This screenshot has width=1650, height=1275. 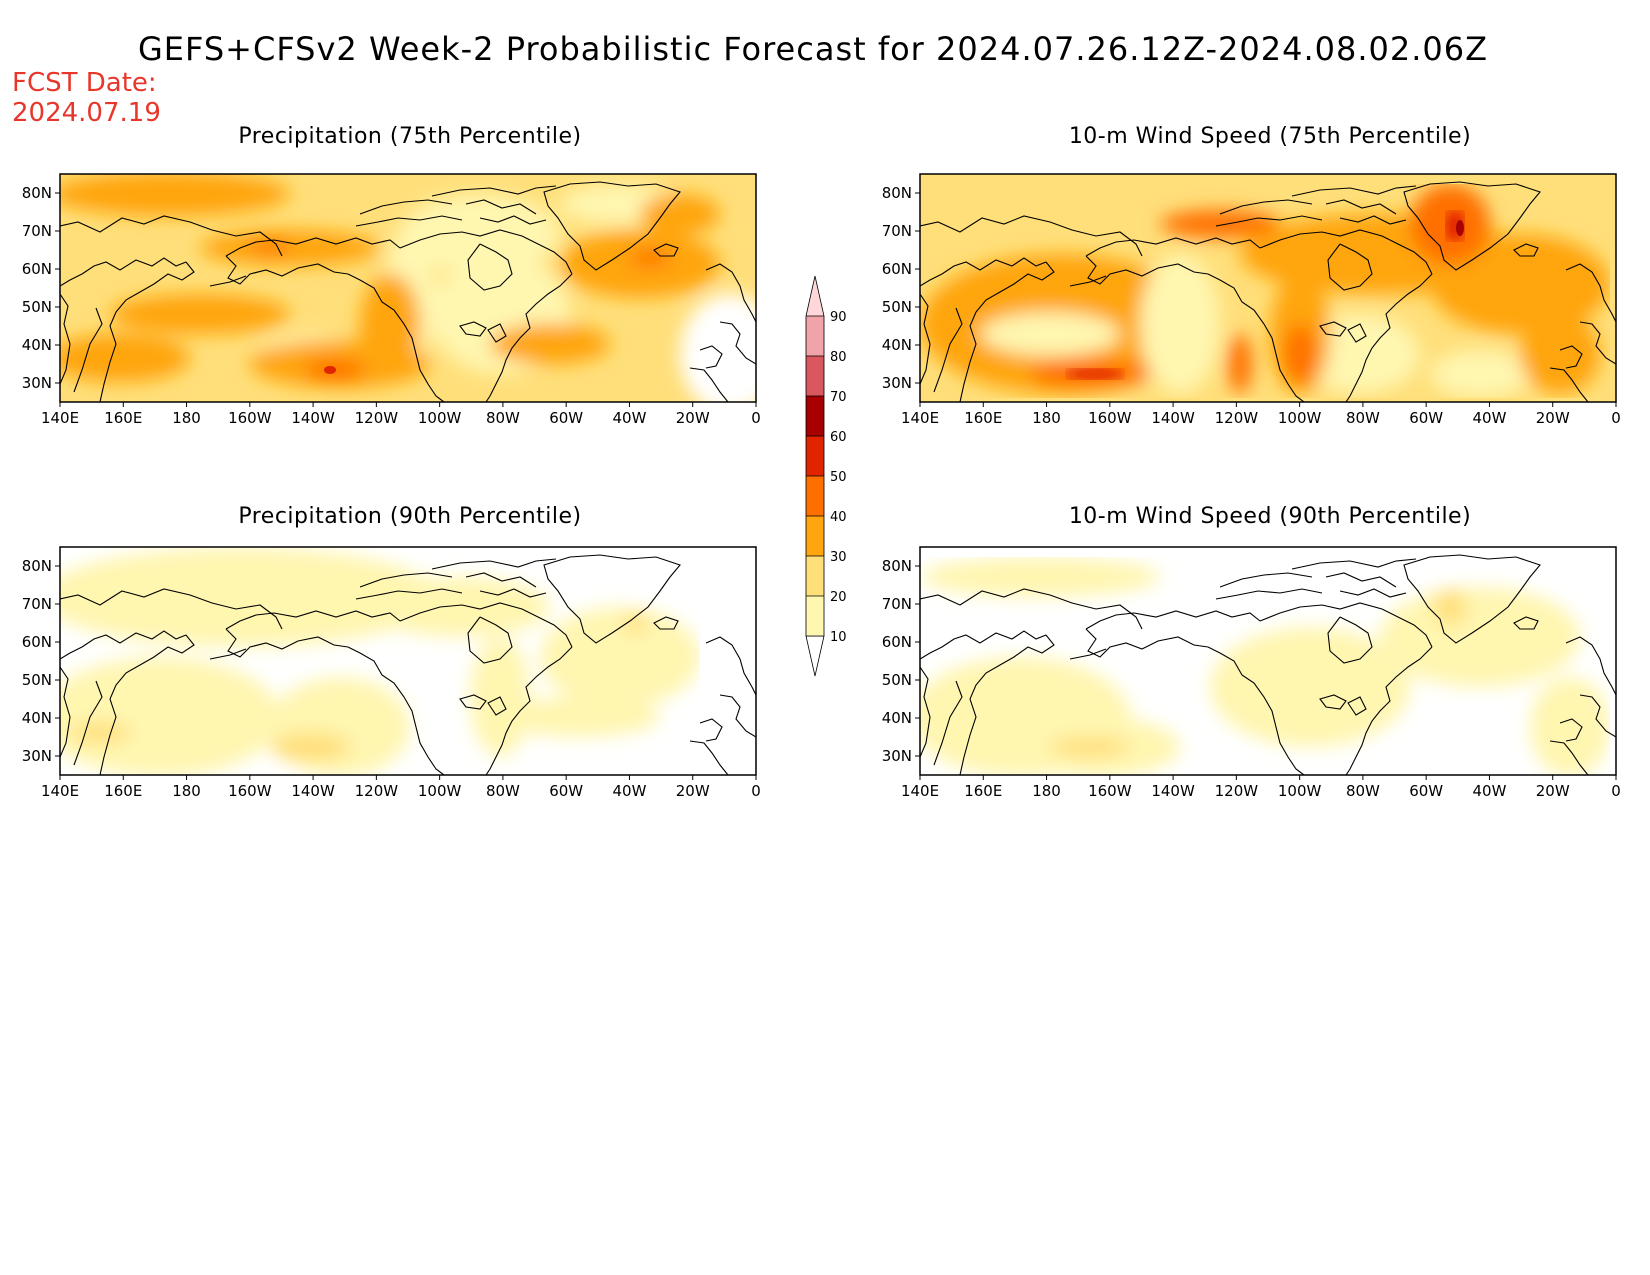 I want to click on colorbar-tick-label: 80, so click(x=838, y=357).